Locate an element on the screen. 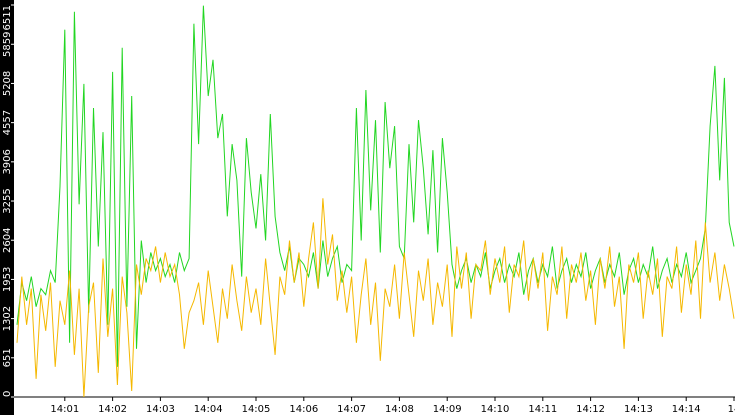 This screenshot has height=415, width=735. y-tick-label: 5859 is located at coordinates (7, 44).